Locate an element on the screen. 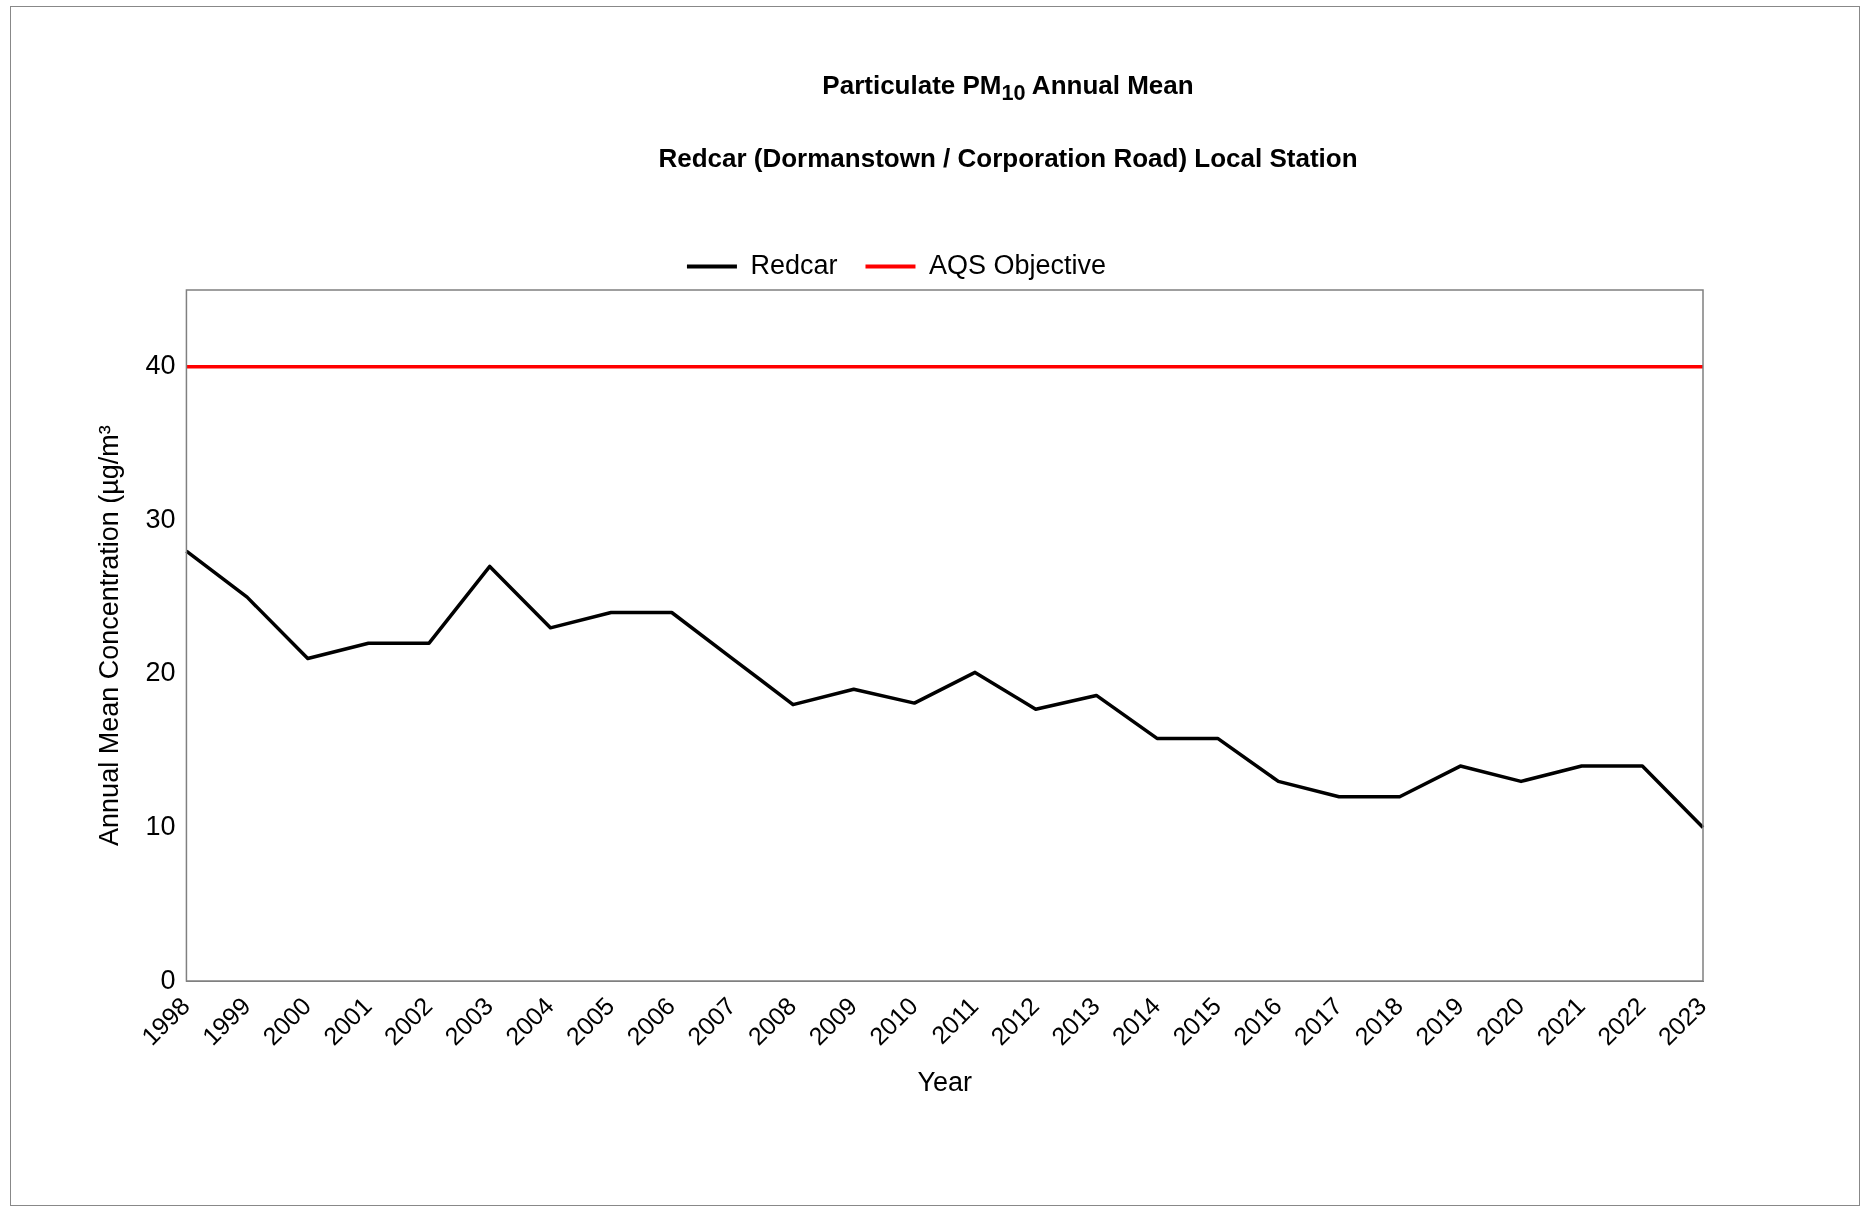  y-tick-label: 20 is located at coordinates (160, 672).